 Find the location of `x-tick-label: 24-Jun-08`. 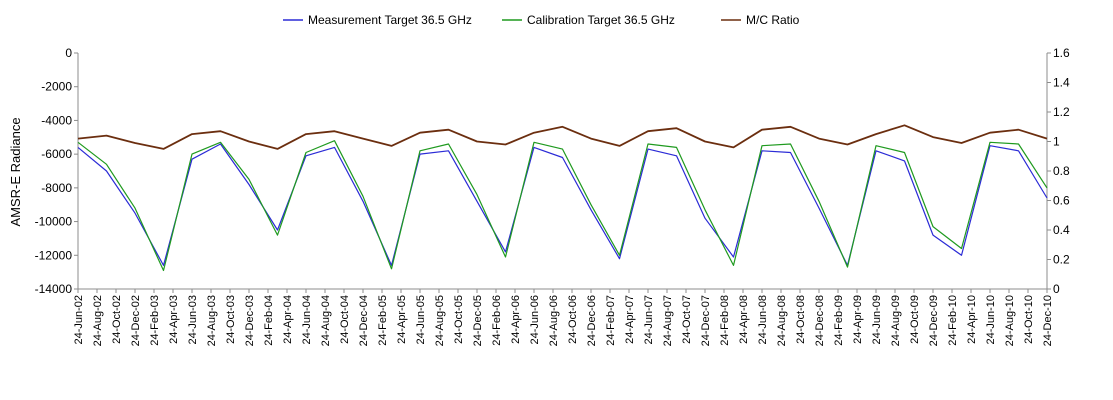

x-tick-label: 24-Jun-08 is located at coordinates (763, 320).